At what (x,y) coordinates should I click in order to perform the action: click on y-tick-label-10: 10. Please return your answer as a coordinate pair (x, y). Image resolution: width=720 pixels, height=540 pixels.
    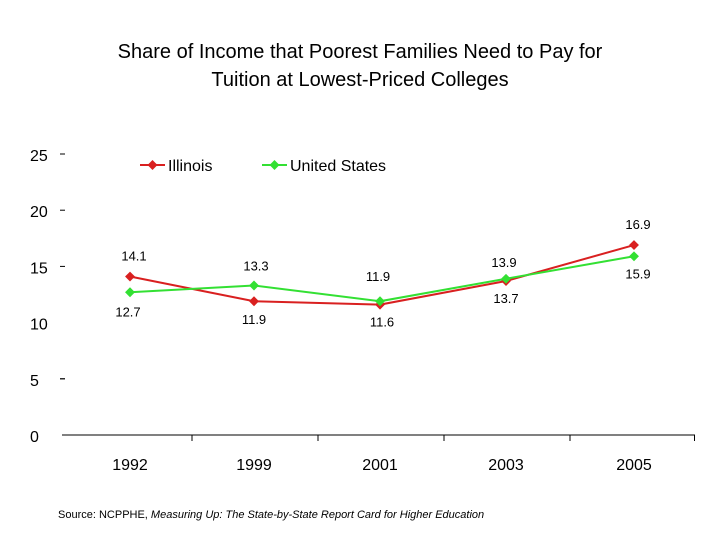
    Looking at the image, I should click on (39, 325).